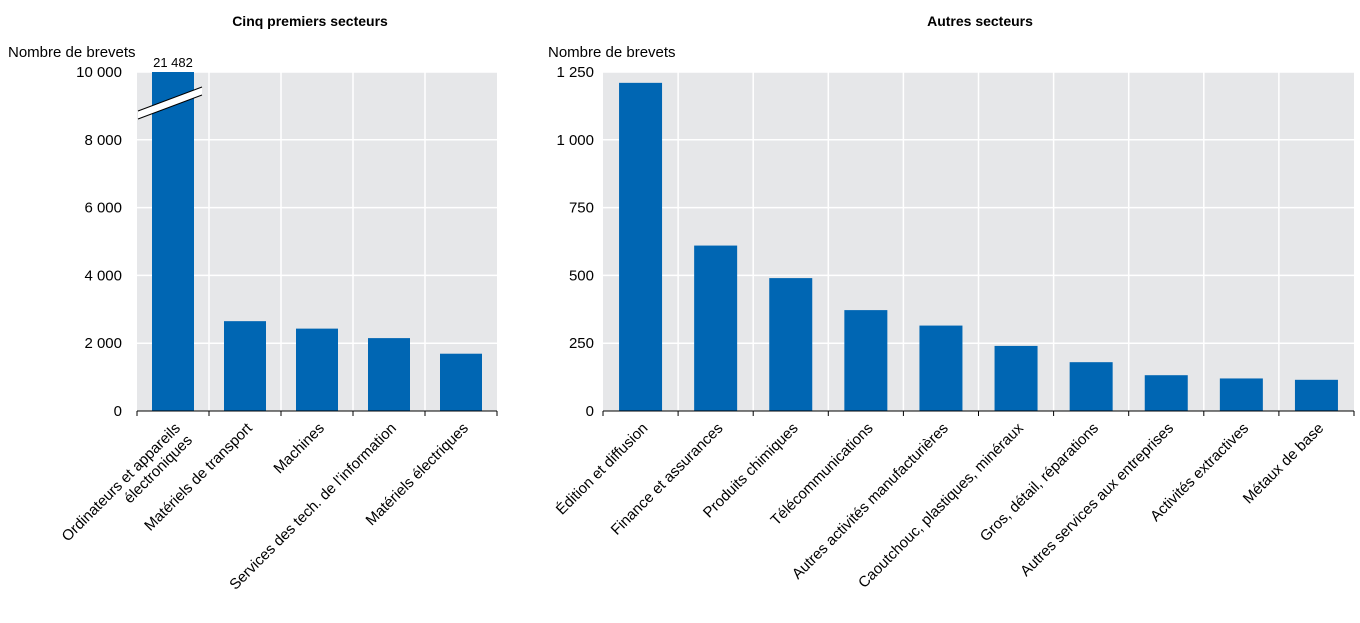 The height and width of the screenshot is (623, 1360). What do you see at coordinates (99, 72) in the screenshot?
I see `y-tick-label: 10 000` at bounding box center [99, 72].